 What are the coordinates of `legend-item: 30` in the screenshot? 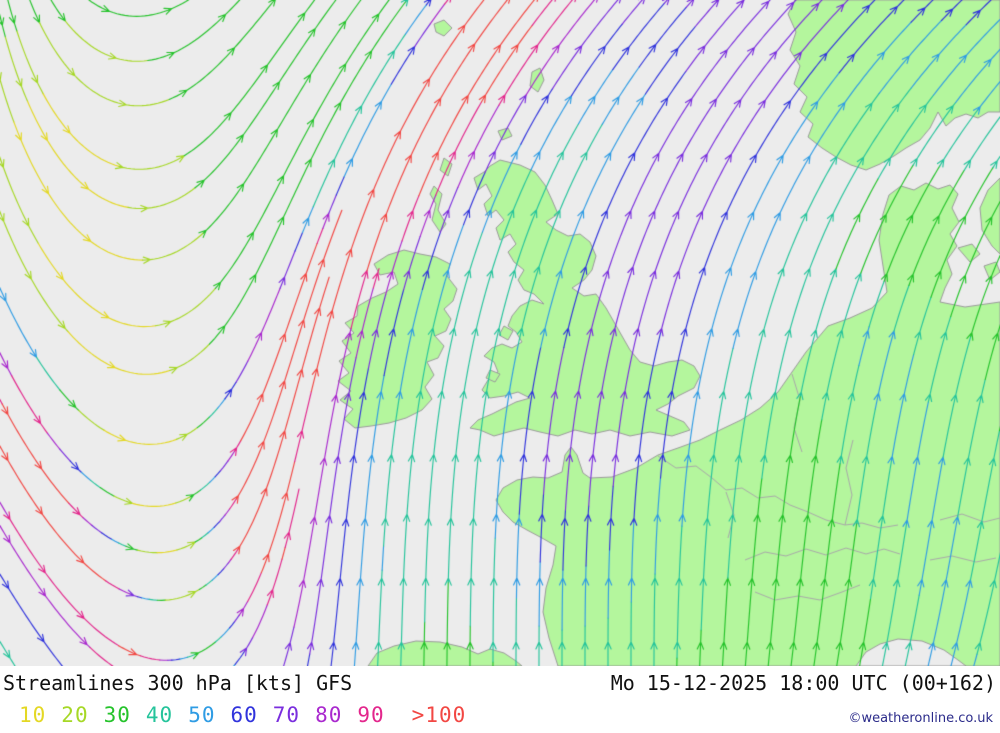 It's located at (117, 715).